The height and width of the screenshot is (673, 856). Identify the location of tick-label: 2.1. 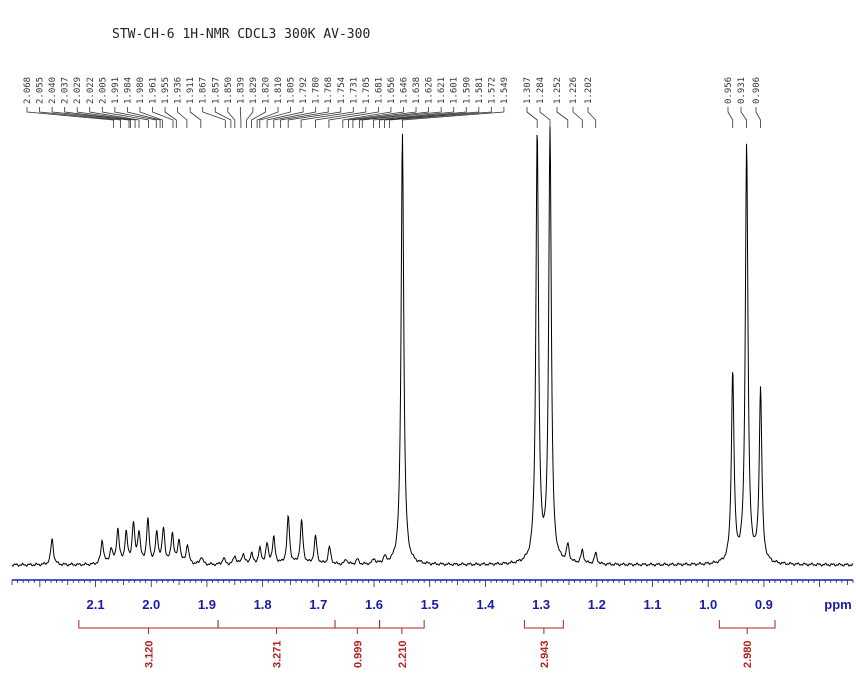
(96, 604).